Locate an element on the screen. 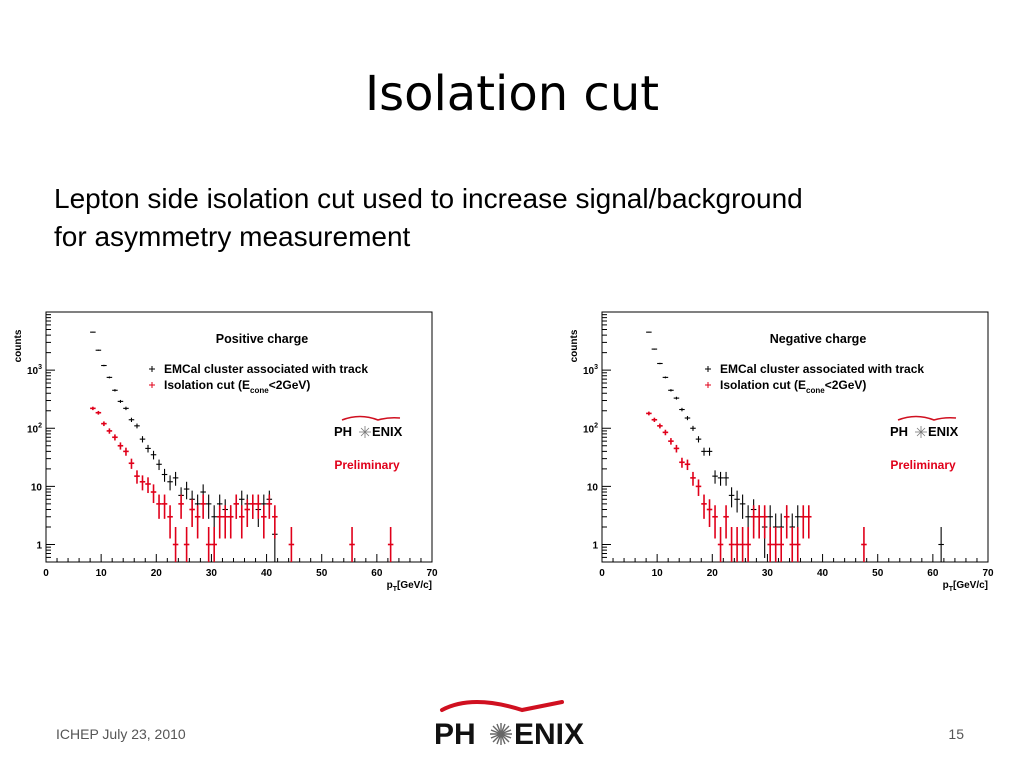 Image resolution: width=1024 pixels, height=768 pixels. footer-phenix-logo: PH ENIX is located at coordinates (513, 727).